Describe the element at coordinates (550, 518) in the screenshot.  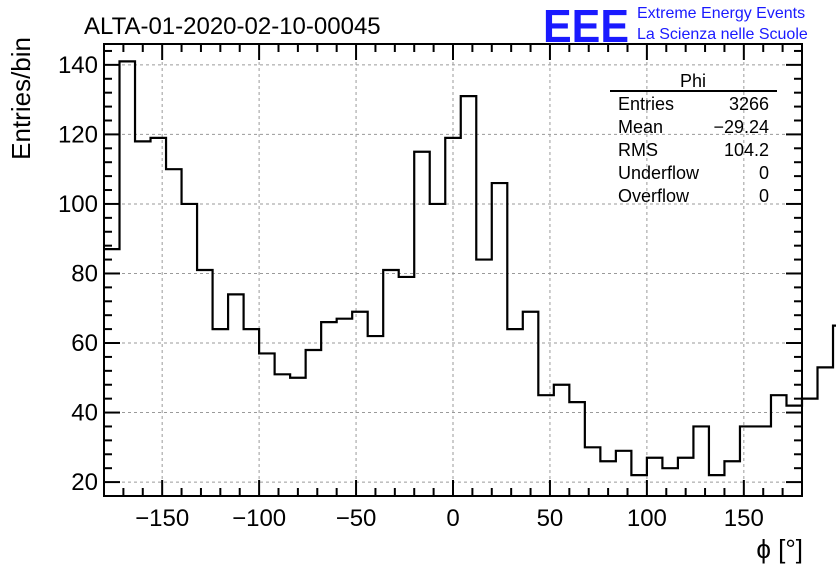
I see `x-tick-label: 50` at that location.